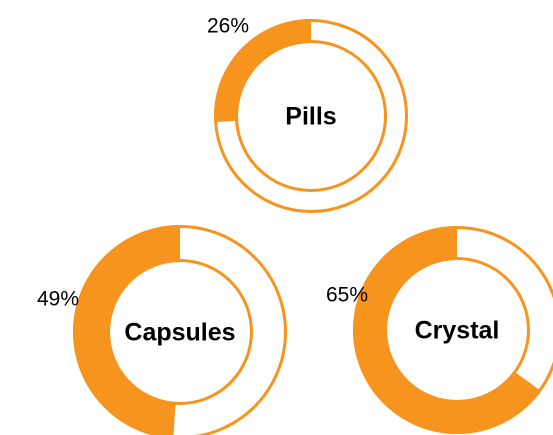 This screenshot has width=553, height=435. I want to click on donut-title: Capsules, so click(179, 333).